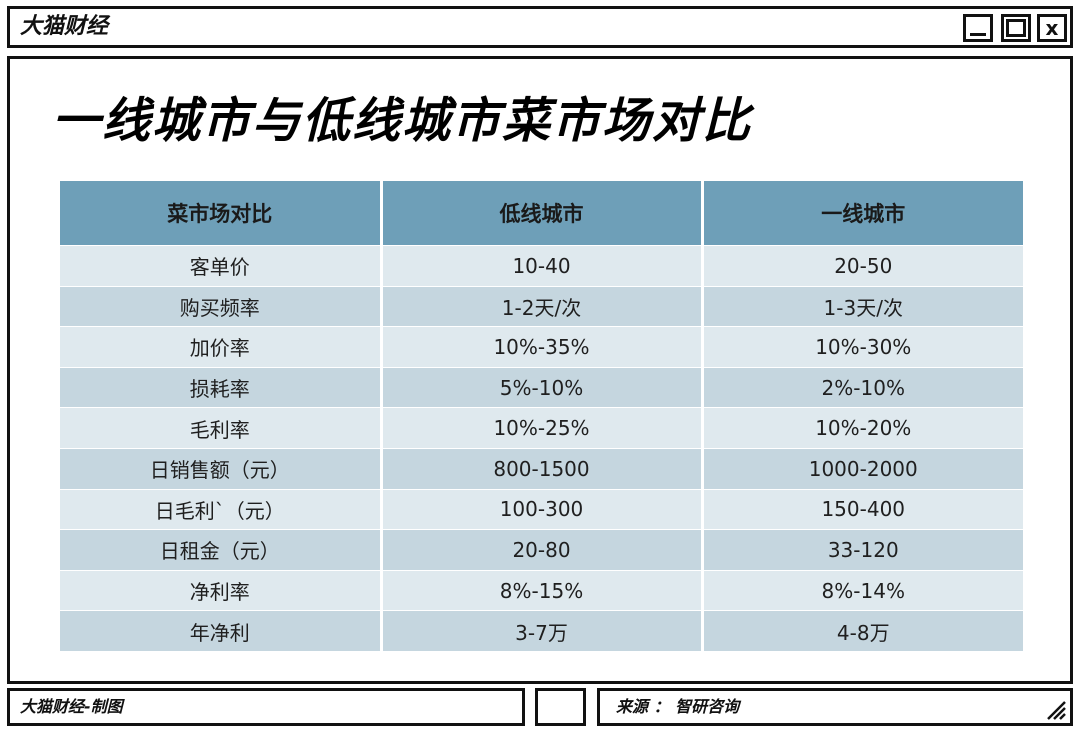 Image resolution: width=1080 pixels, height=738 pixels. Describe the element at coordinates (862, 630) in the screenshot. I see `table-cell: 4-8万` at that location.